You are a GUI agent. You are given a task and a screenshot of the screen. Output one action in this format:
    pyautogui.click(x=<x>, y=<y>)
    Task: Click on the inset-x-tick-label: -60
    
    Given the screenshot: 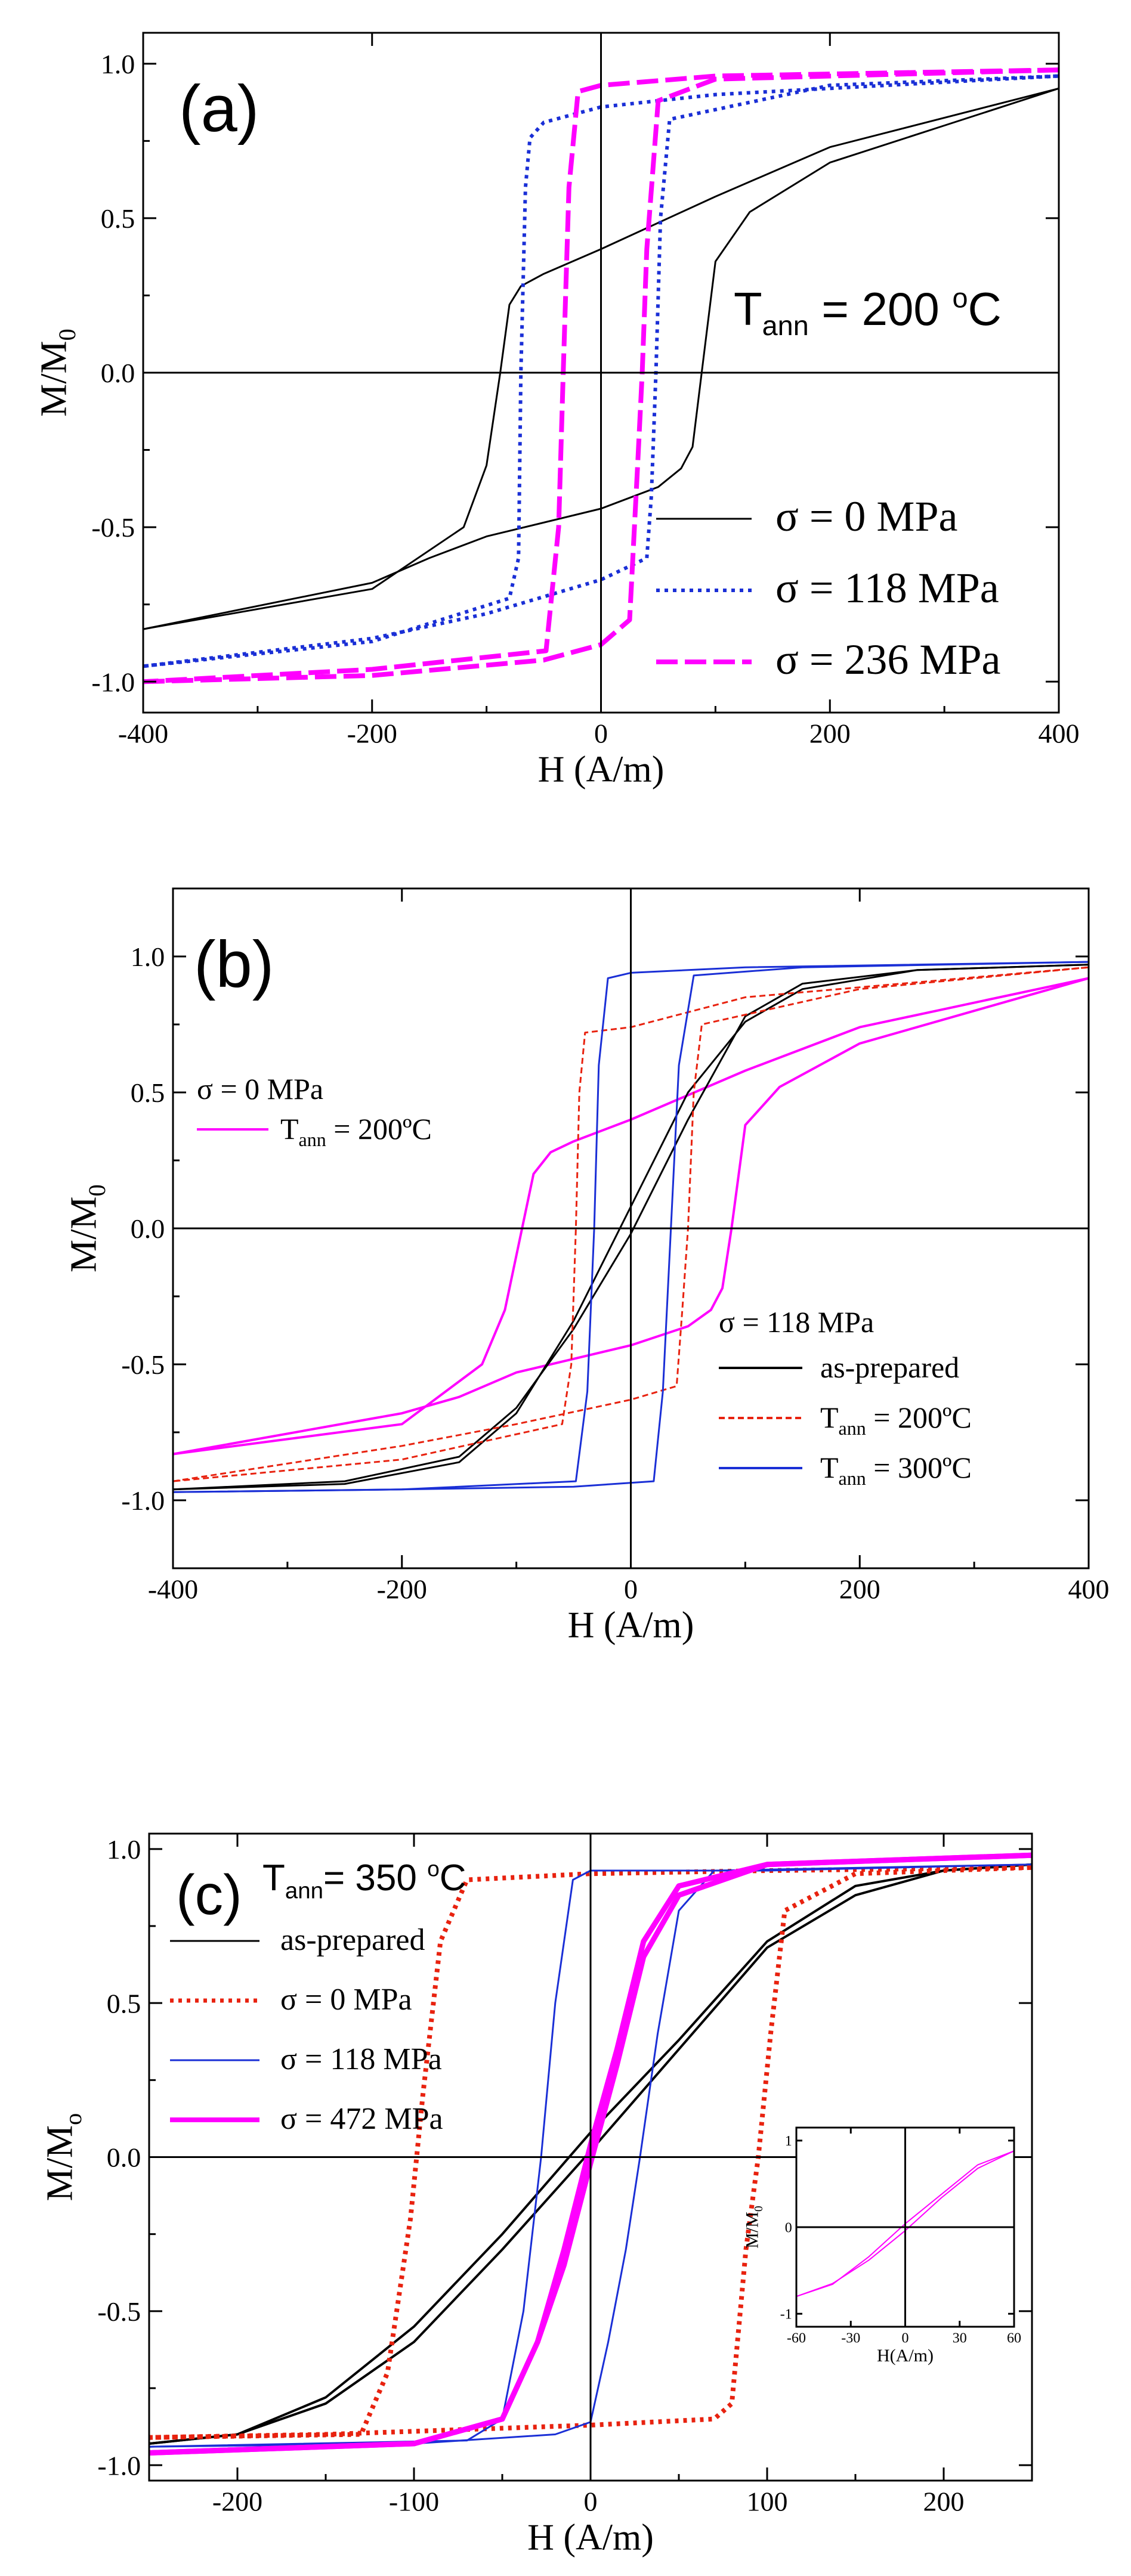 What is the action you would take?
    pyautogui.click(x=796, y=2338)
    